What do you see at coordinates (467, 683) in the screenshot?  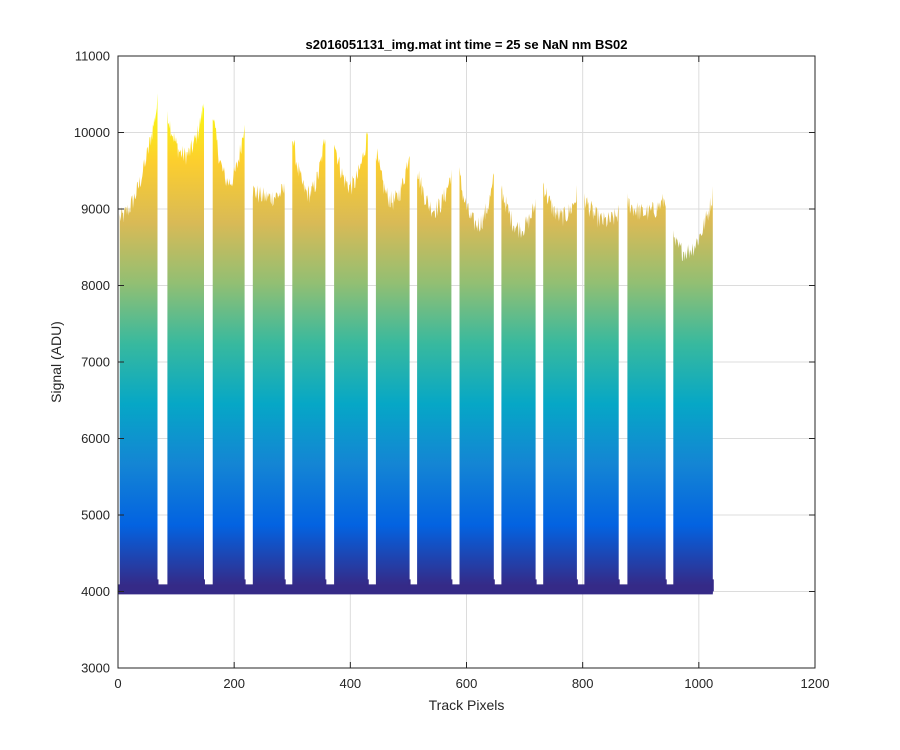 I see `x-tick-label: 600` at bounding box center [467, 683].